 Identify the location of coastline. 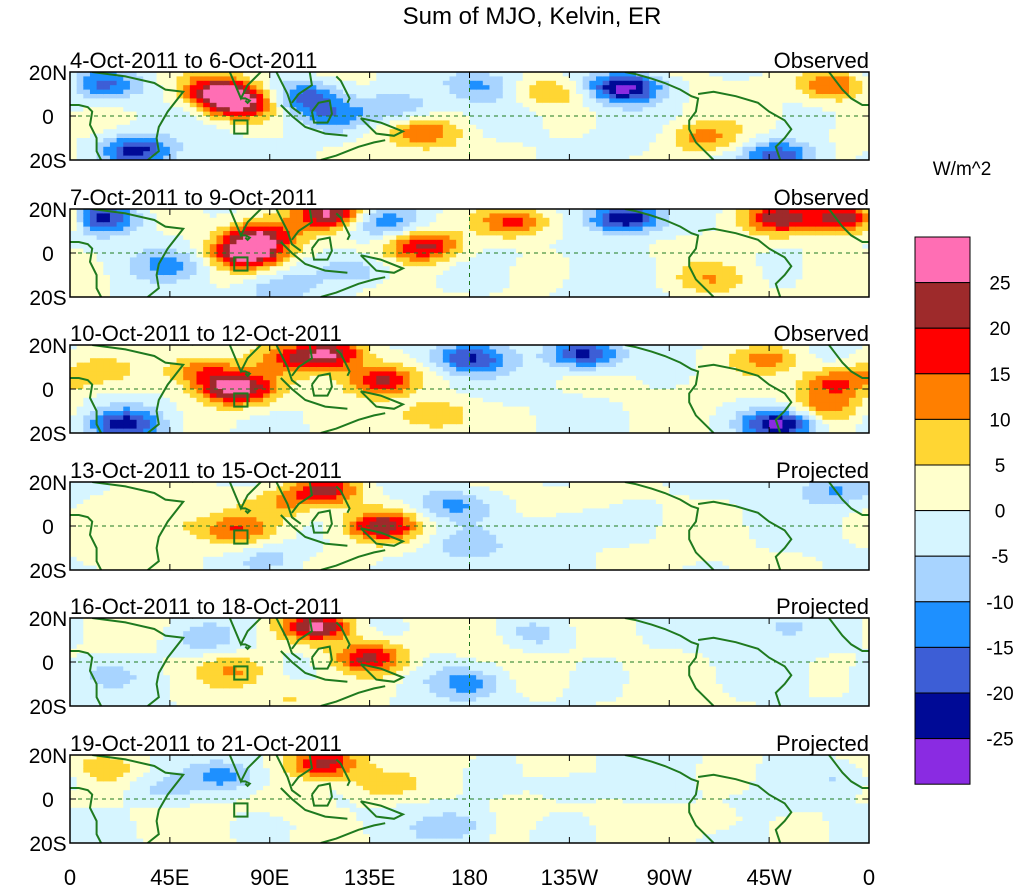
(246, 101).